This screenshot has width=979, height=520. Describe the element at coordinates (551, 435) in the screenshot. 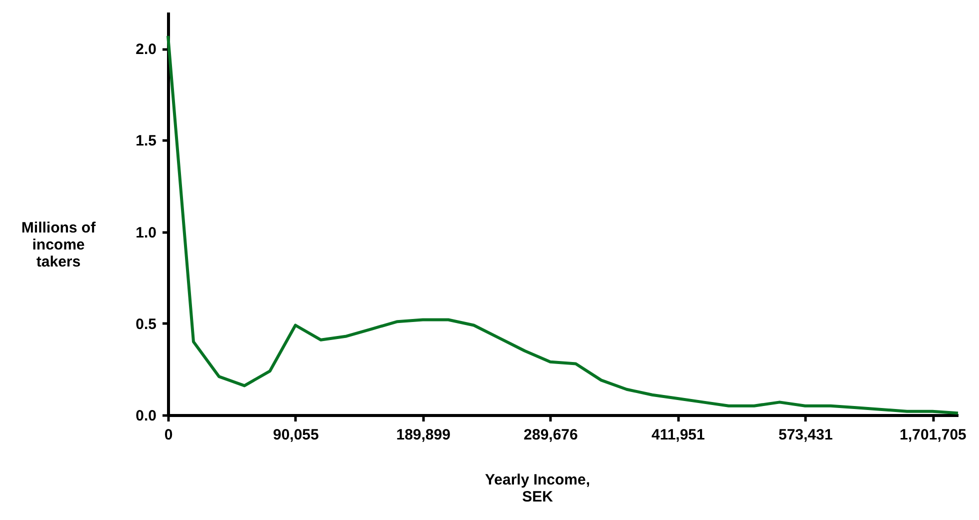

I see `x-tick-label: 289,676` at that location.